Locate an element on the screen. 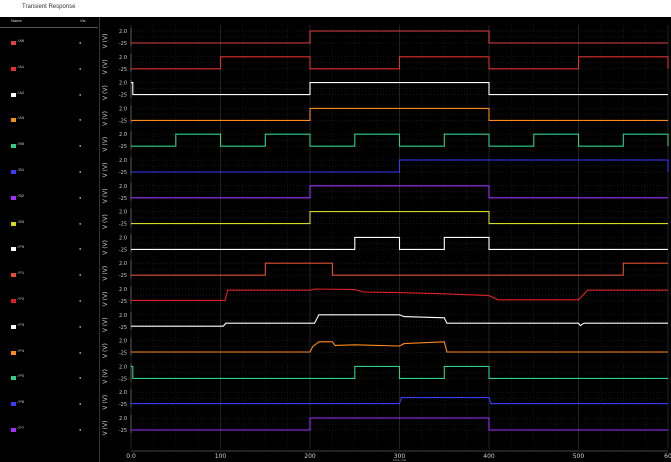 The height and width of the screenshot is (462, 671). signal-name: /A2 is located at coordinates (21, 93).